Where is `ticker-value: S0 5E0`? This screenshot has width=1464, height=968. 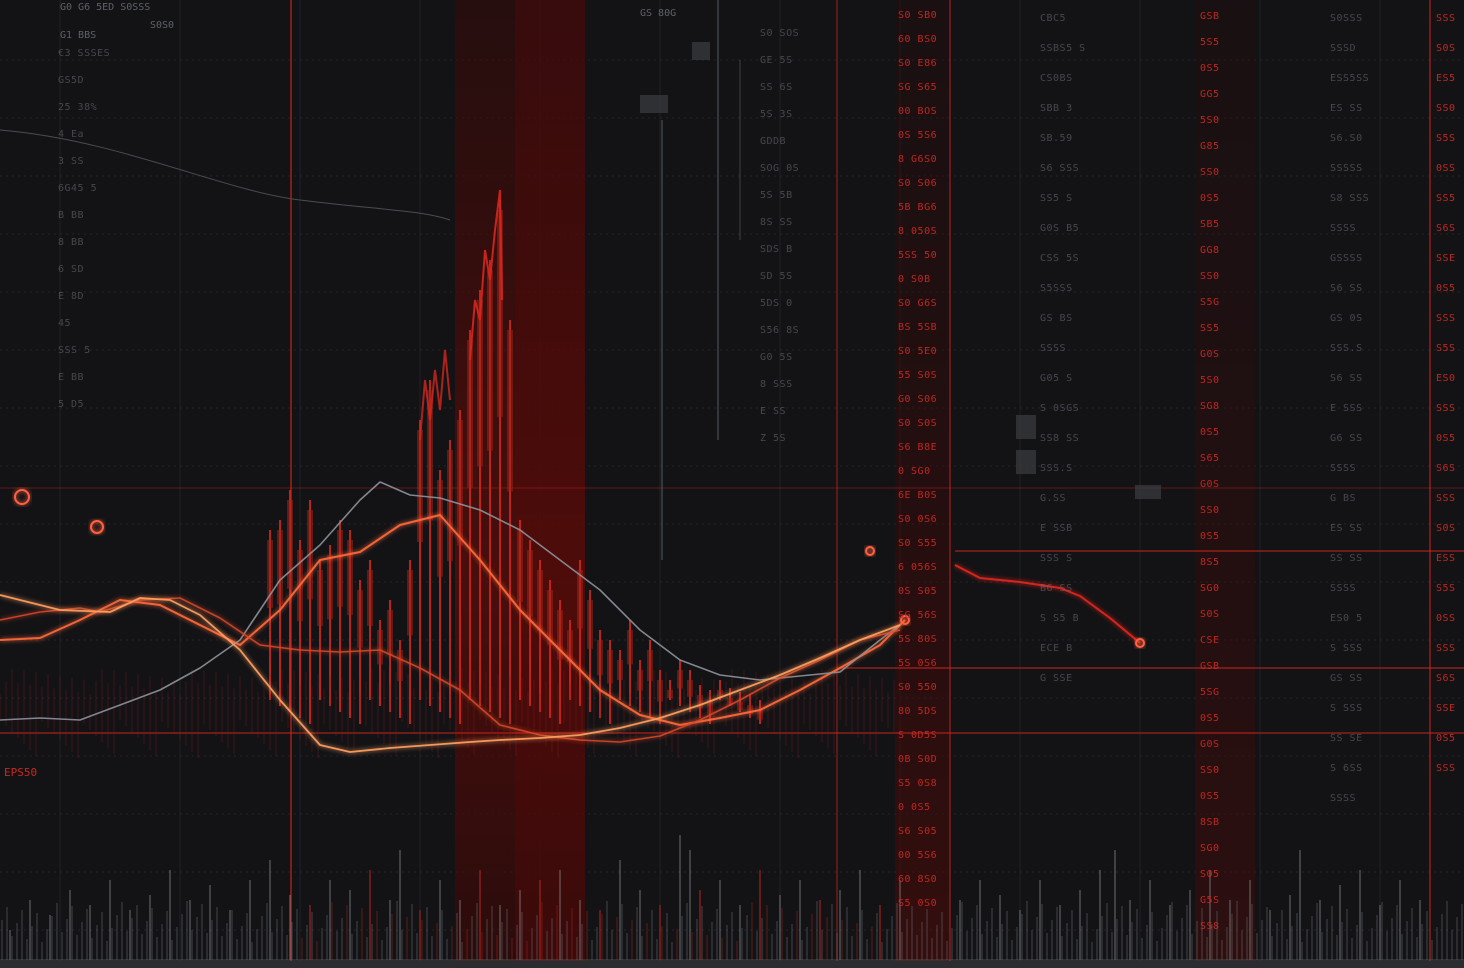
ticker-value: S0 5E0 is located at coordinates (918, 351).